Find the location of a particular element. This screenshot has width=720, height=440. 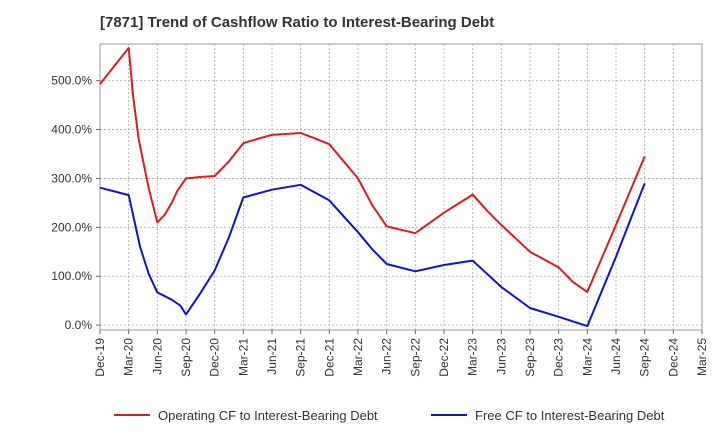

x-tick-label: Sep-24 is located at coordinates (645, 357).